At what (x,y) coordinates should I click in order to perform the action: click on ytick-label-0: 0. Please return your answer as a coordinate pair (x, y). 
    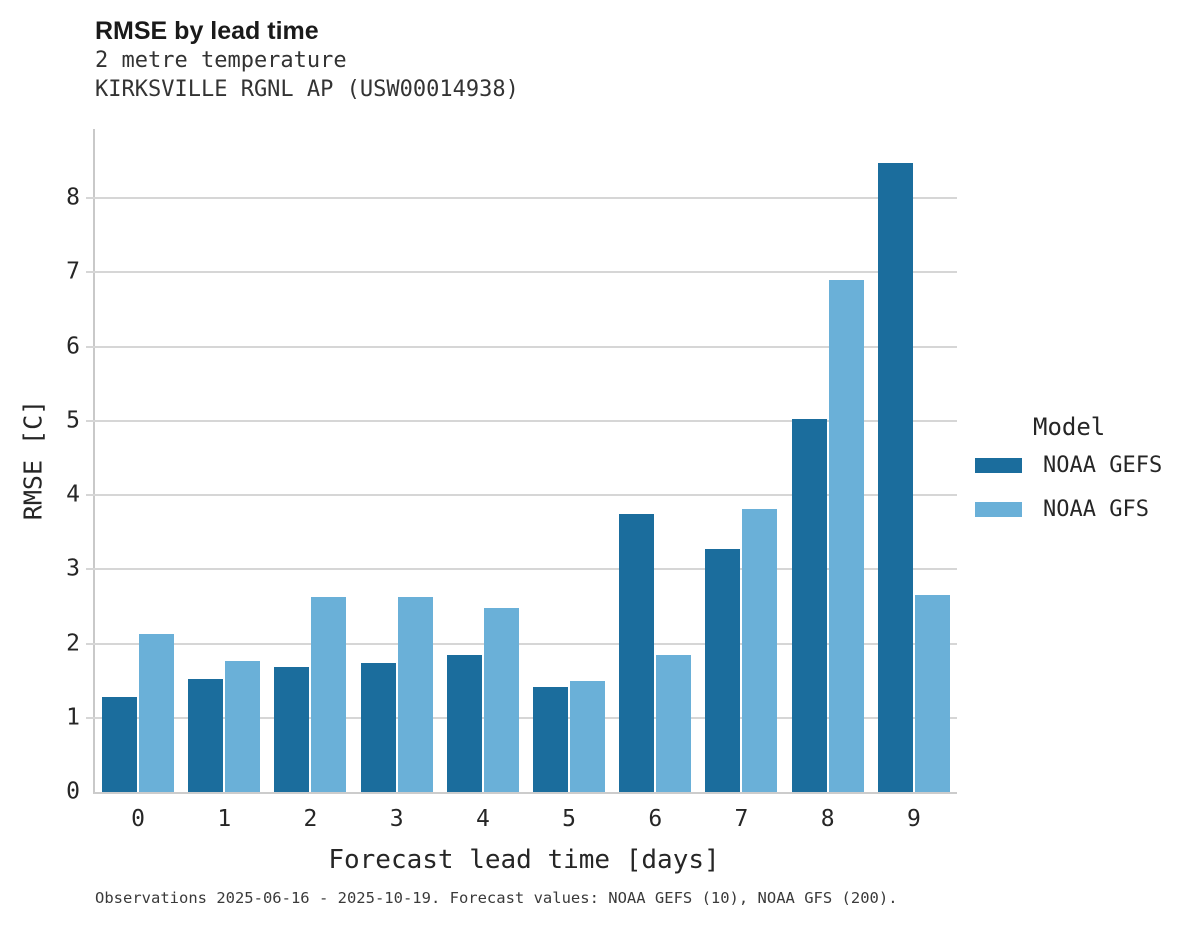
    Looking at the image, I should click on (73, 791).